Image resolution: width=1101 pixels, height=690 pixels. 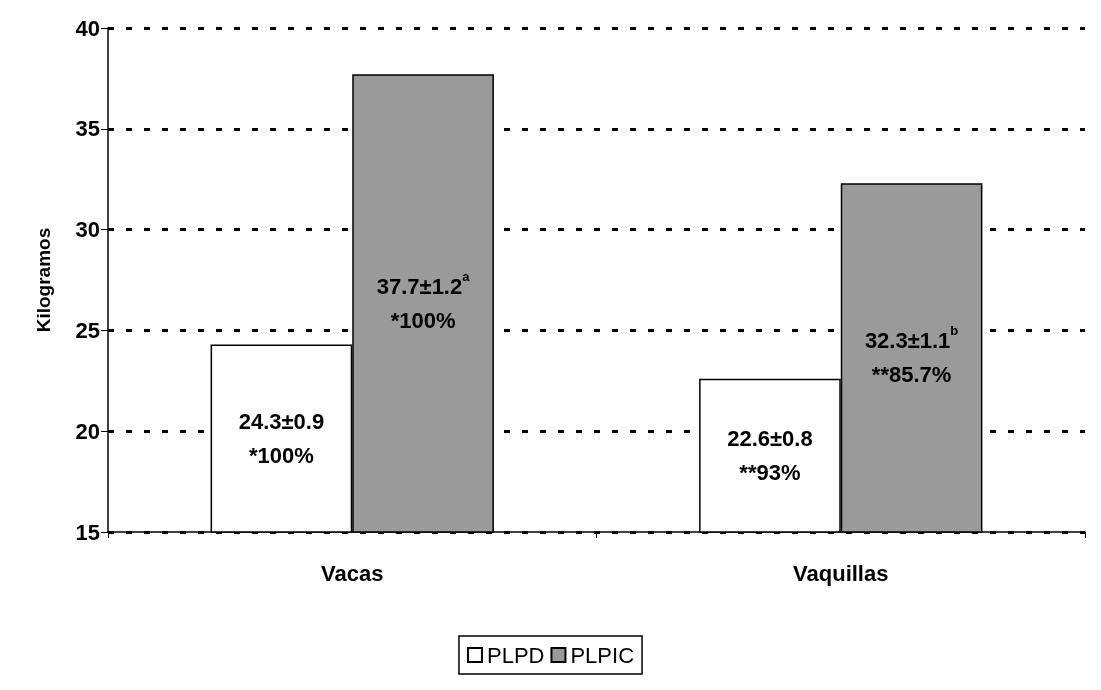 What do you see at coordinates (770, 456) in the screenshot?
I see `data-label: 22.6±0.8 **93%` at bounding box center [770, 456].